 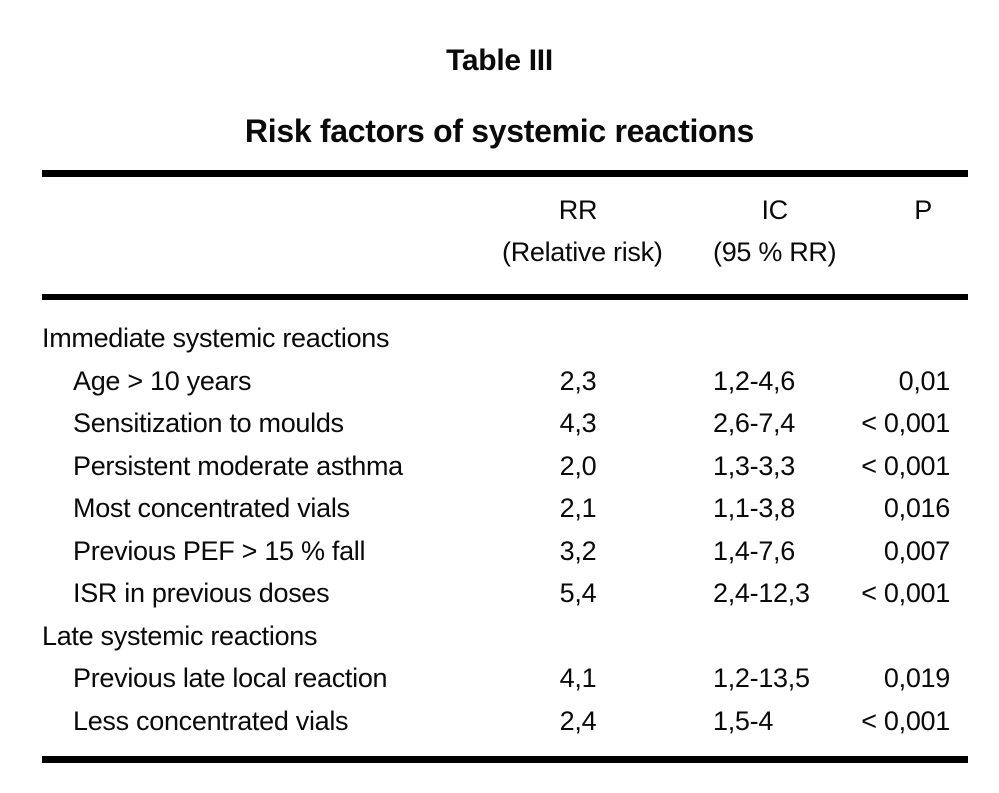 What do you see at coordinates (775, 231) in the screenshot?
I see `header-ic-block: IC (95 % RR)` at bounding box center [775, 231].